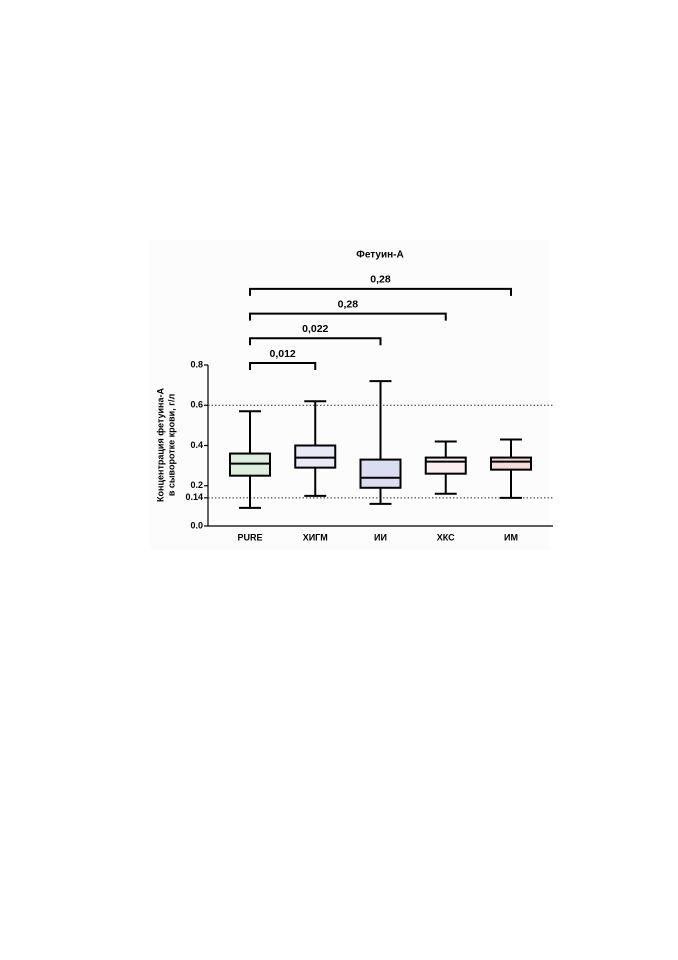 The width and height of the screenshot is (678, 960). Describe the element at coordinates (196, 364) in the screenshot. I see `y-tick-label: 0.8` at that location.